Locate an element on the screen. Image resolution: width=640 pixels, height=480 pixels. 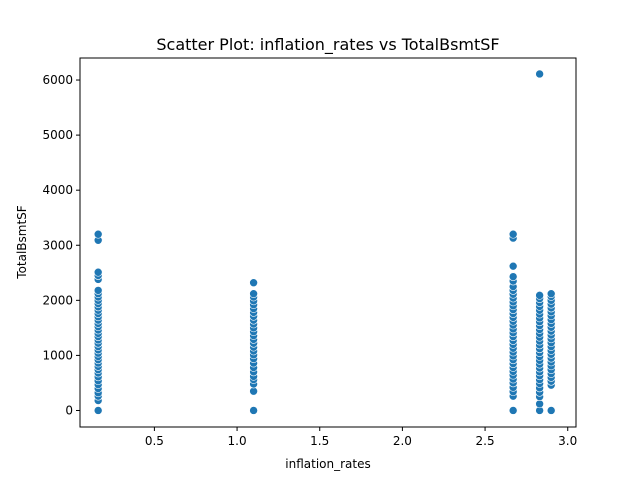
y-tick-label: 1000 is located at coordinates (57, 355).